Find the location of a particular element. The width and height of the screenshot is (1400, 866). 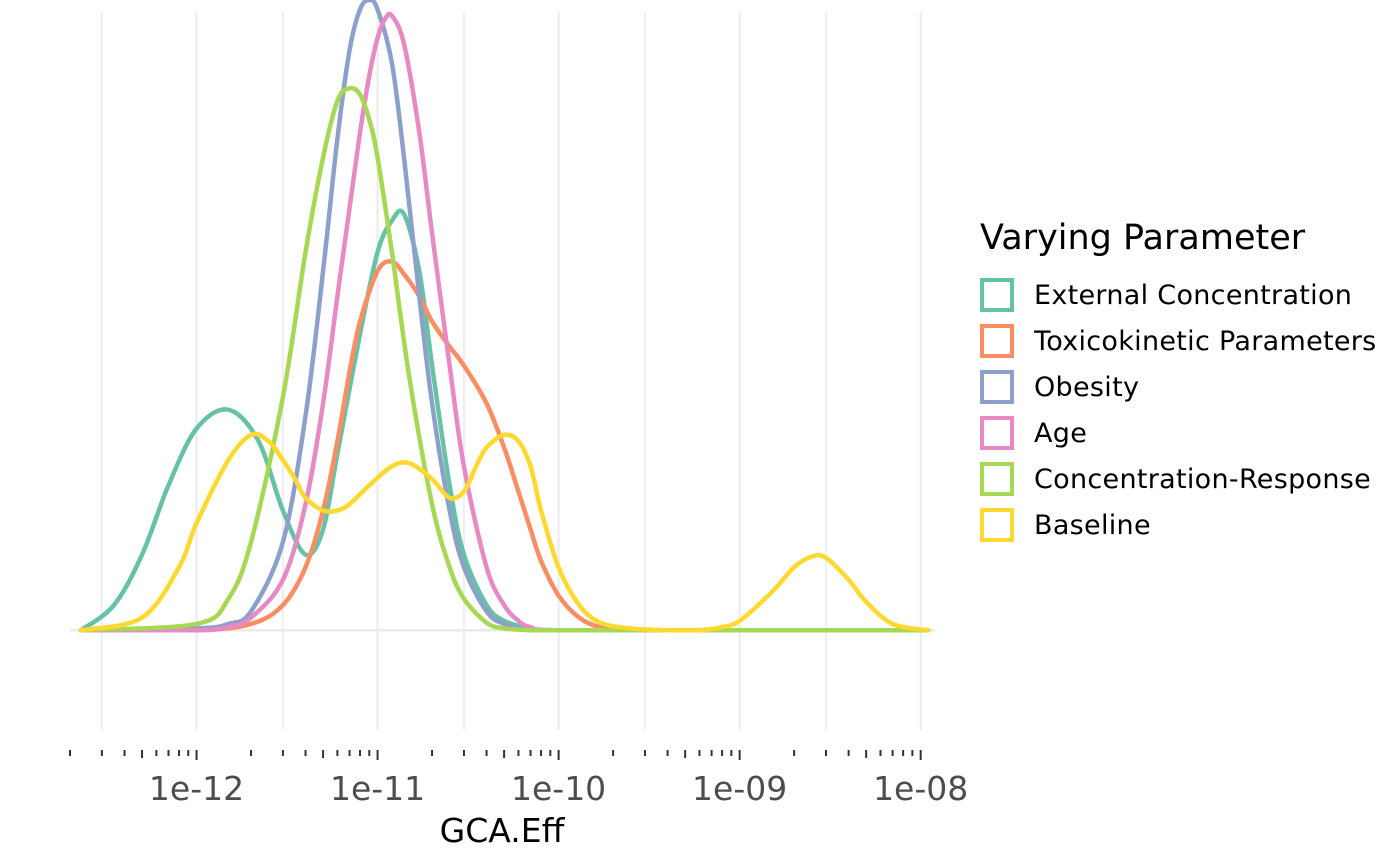

x-axis-tick-labels: 1e-12 1e-11 1e-10 1e-09 1e-08 is located at coordinates (558, 788).